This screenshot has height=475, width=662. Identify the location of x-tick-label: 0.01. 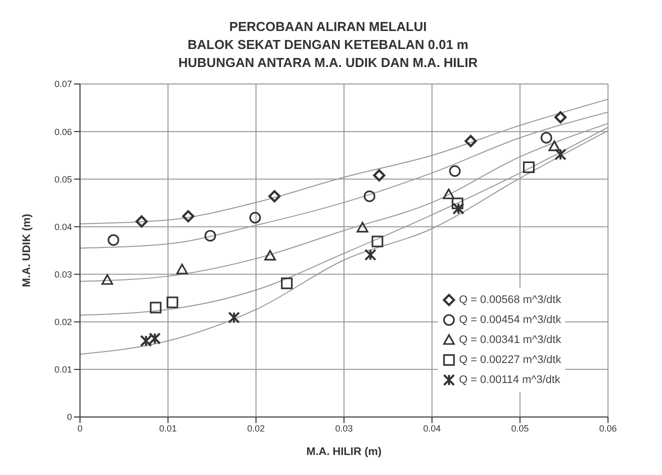
(168, 428).